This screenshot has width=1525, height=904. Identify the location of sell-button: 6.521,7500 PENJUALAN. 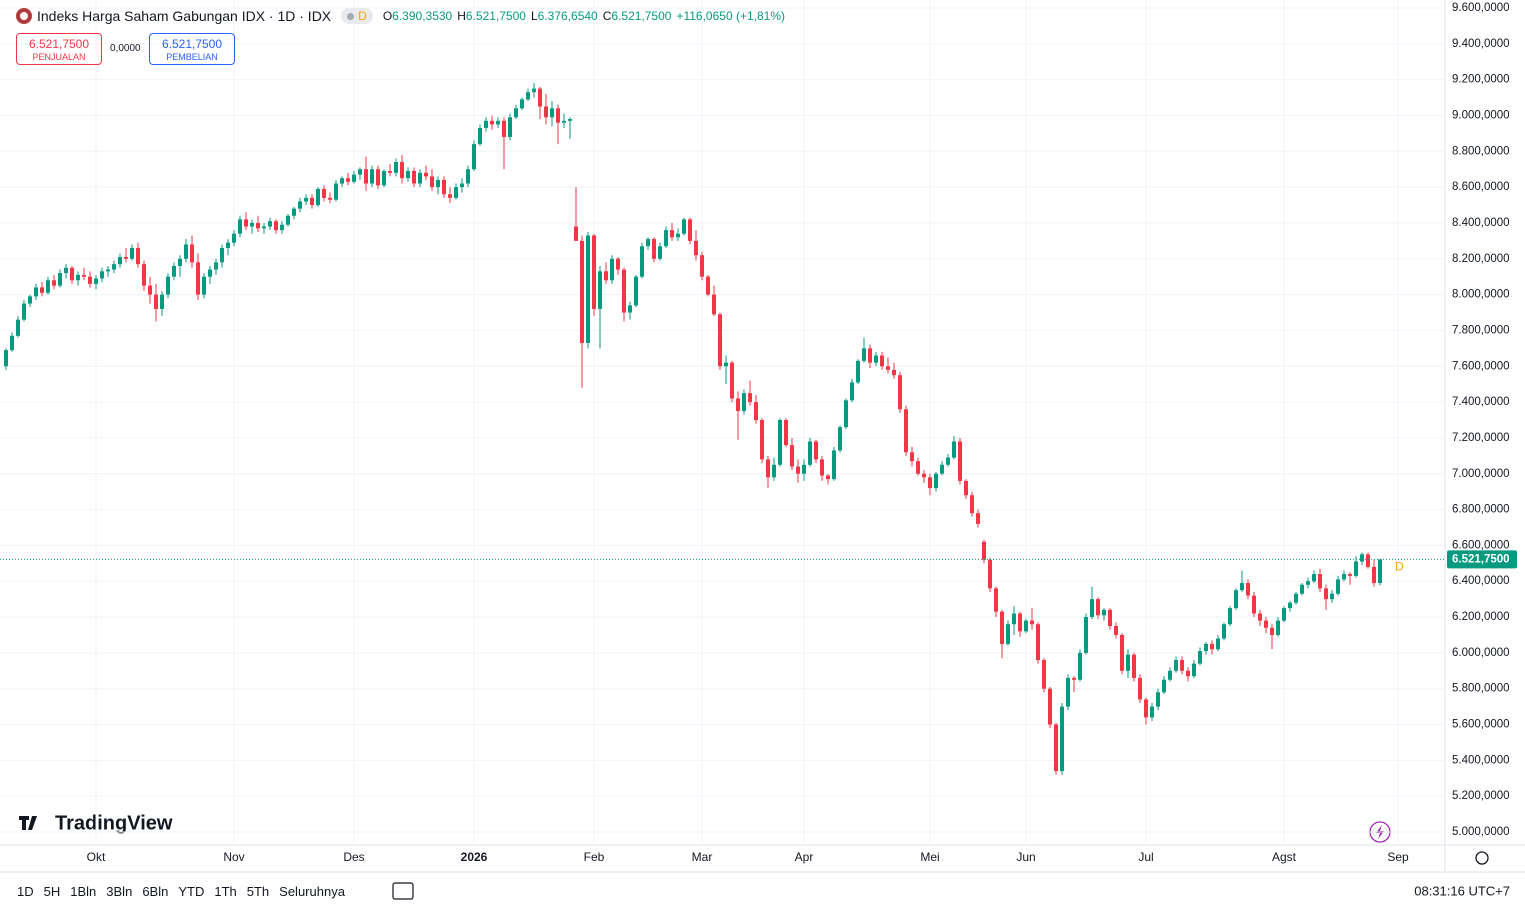
(59, 49).